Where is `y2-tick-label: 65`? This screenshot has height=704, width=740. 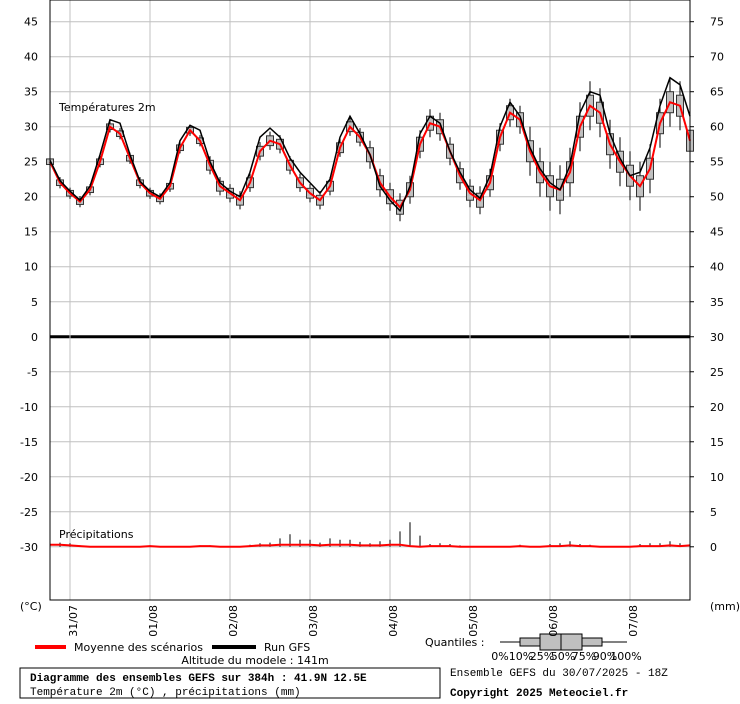 y2-tick-label: 65 is located at coordinates (717, 92).